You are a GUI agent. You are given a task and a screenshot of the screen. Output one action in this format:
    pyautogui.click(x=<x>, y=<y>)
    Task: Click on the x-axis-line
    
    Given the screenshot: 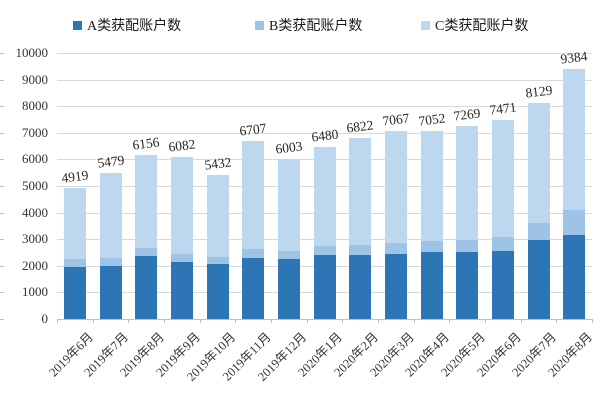 What is the action you would take?
    pyautogui.click(x=324, y=319)
    